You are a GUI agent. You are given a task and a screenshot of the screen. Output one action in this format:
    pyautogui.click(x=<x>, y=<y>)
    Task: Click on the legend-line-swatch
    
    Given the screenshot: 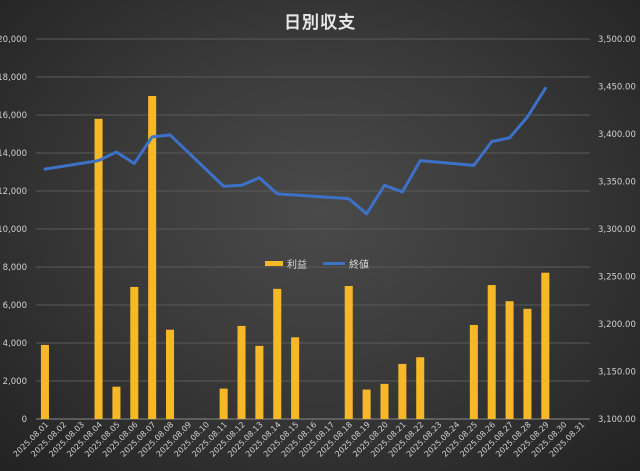 What is the action you would take?
    pyautogui.click(x=334, y=263)
    